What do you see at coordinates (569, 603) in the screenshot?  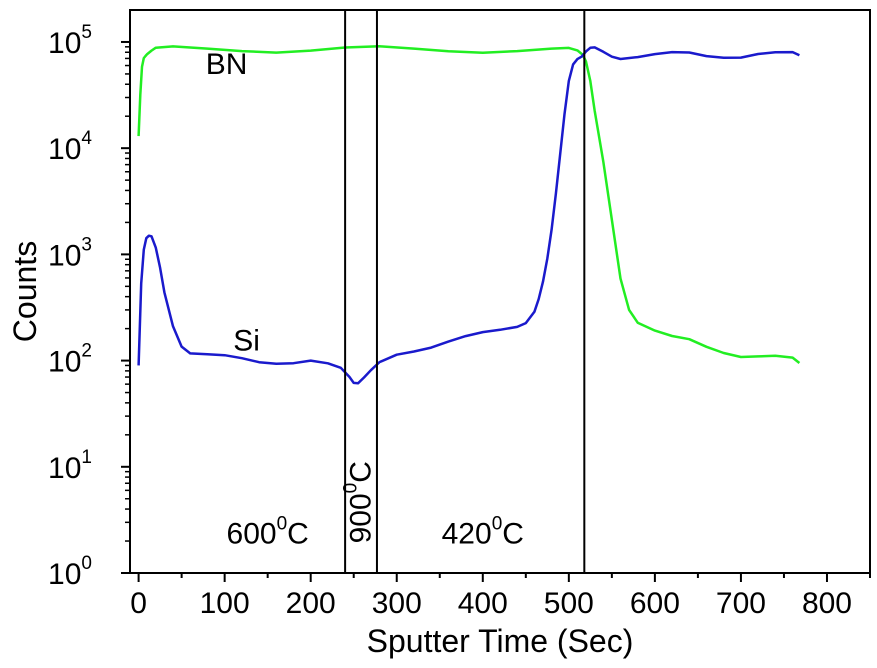 I see `x-tick-label: 500` at bounding box center [569, 603].